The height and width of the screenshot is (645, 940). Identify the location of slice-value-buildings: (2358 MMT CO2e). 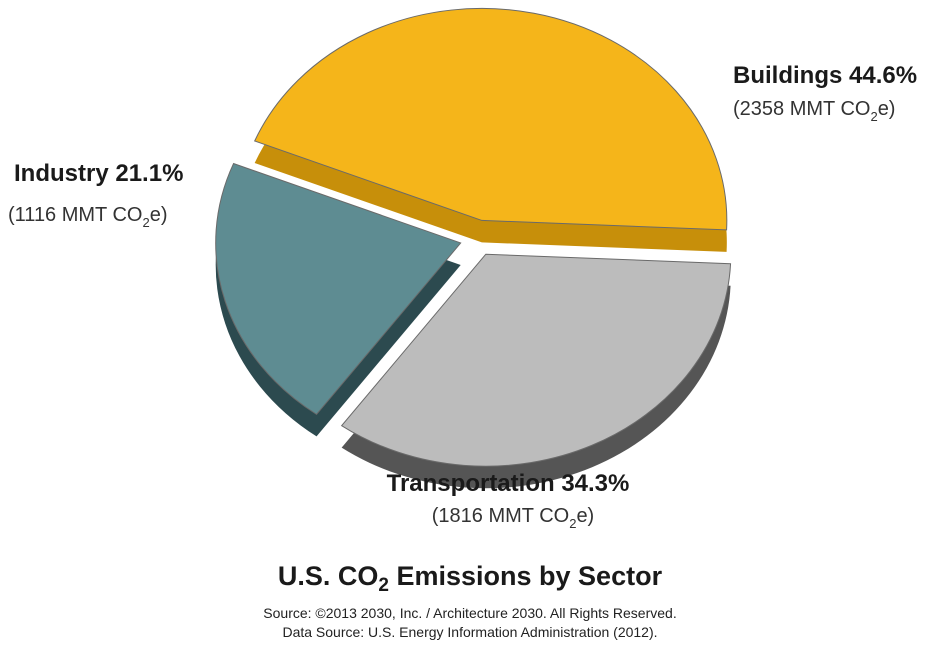
(814, 111).